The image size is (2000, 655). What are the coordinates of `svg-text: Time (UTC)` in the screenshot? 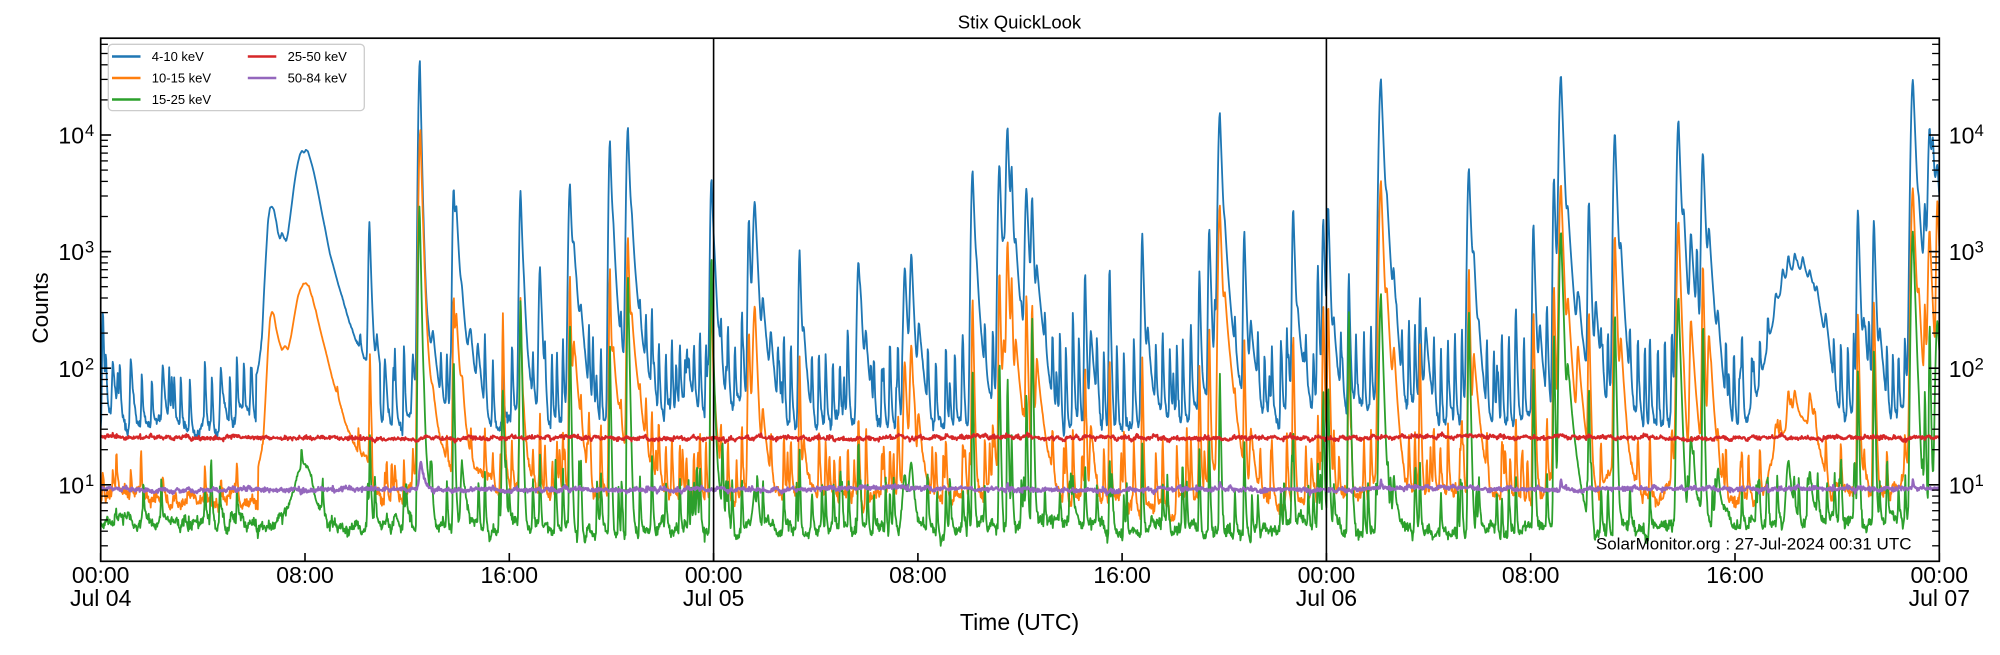 It's located at (1019, 622).